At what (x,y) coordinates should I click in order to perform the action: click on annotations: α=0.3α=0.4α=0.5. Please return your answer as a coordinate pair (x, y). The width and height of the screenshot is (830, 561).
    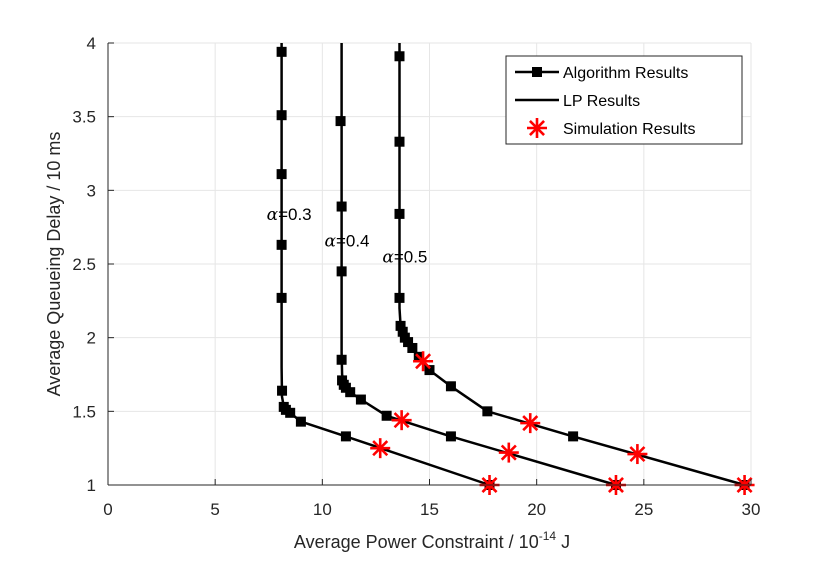
    Looking at the image, I should click on (347, 236).